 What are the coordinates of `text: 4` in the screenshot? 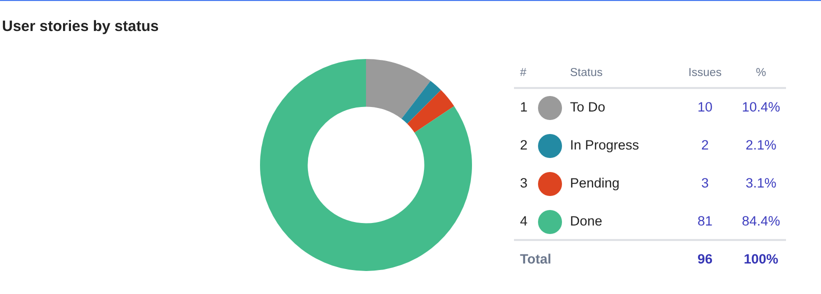 It's located at (524, 221).